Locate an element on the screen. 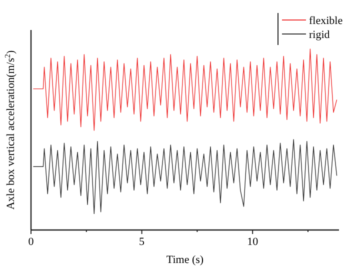 The image size is (354, 269). x-tick-label: 5 is located at coordinates (142, 242).